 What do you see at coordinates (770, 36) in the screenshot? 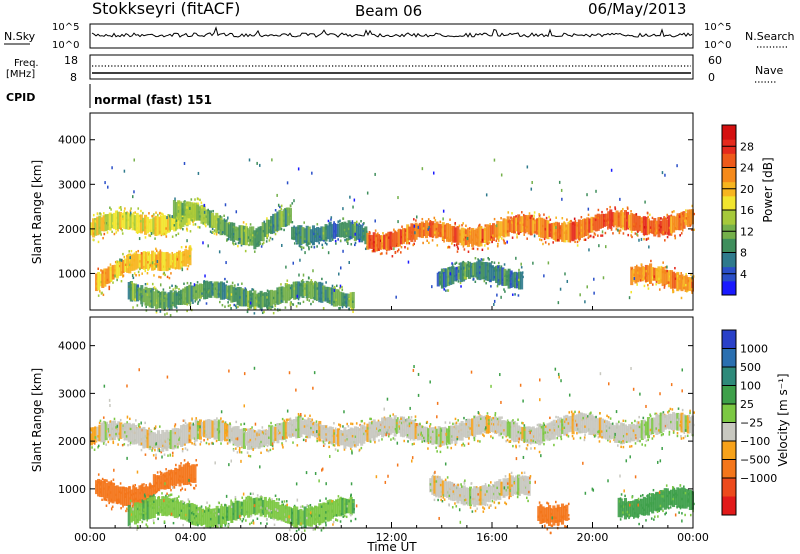
I see `nsearch-label: N.Search` at bounding box center [770, 36].